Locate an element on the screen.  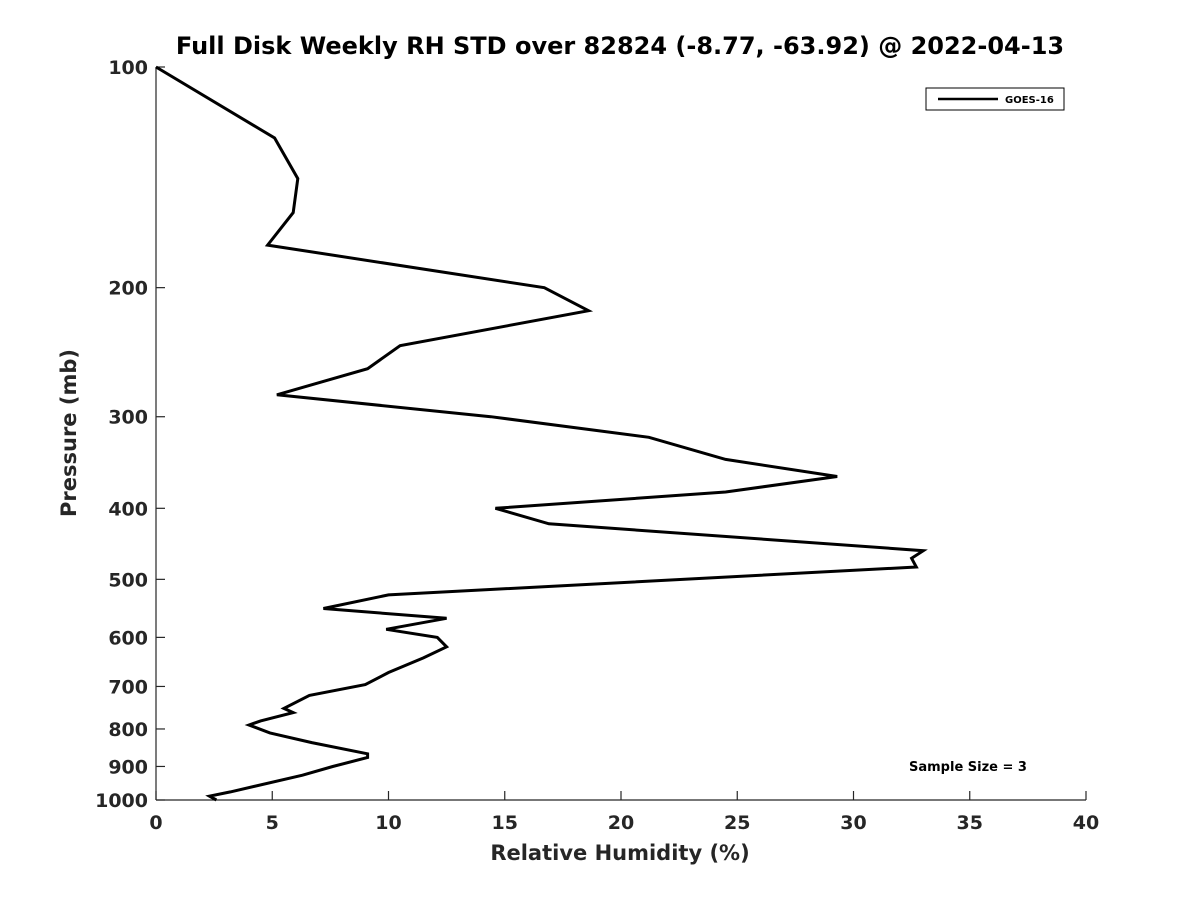
y-tick-label: 500 is located at coordinates (128, 580).